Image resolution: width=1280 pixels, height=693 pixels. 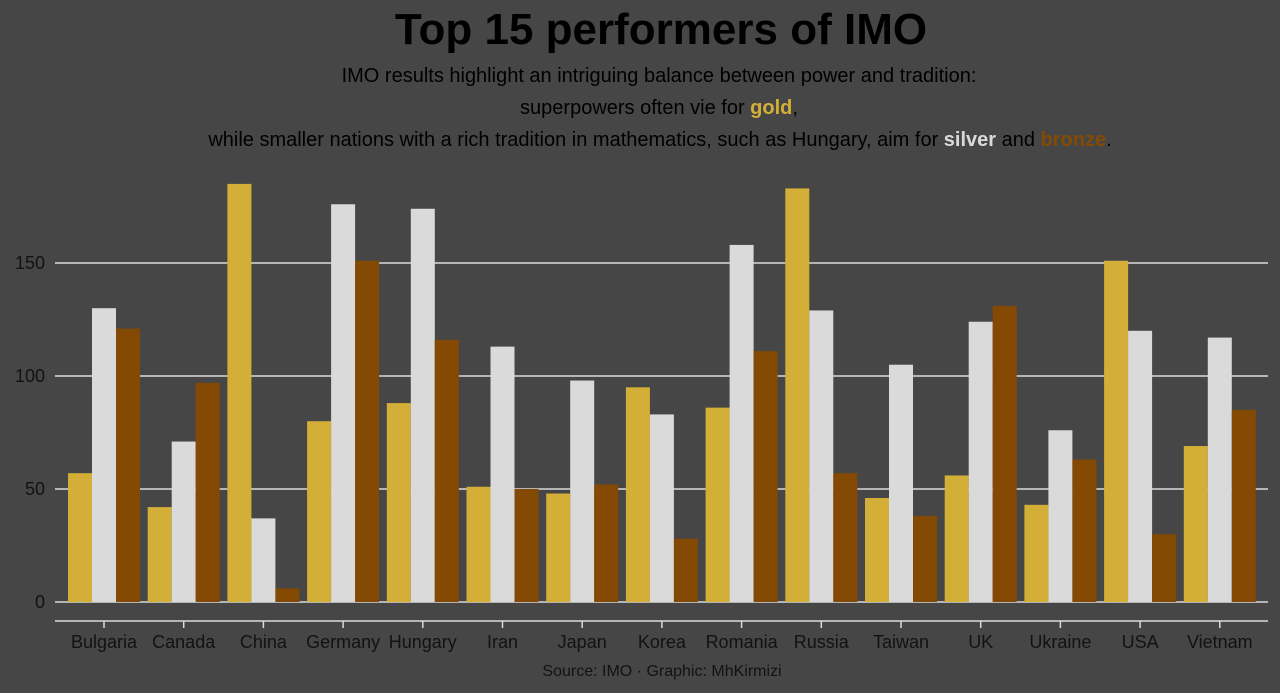 What do you see at coordinates (1074, 140) in the screenshot?
I see `subtitle-bronze-word: bronze` at bounding box center [1074, 140].